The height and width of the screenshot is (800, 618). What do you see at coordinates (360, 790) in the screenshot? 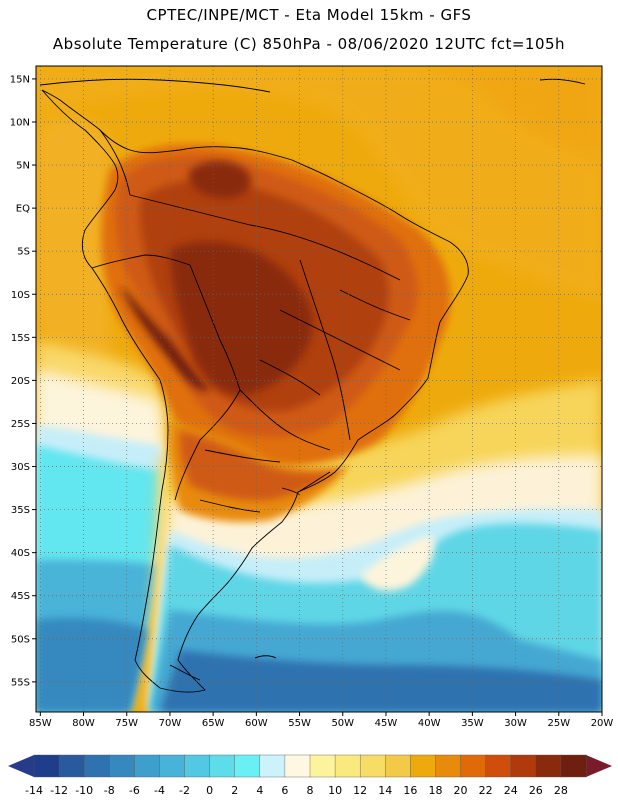
I see `colorbar-label: 12` at bounding box center [360, 790].